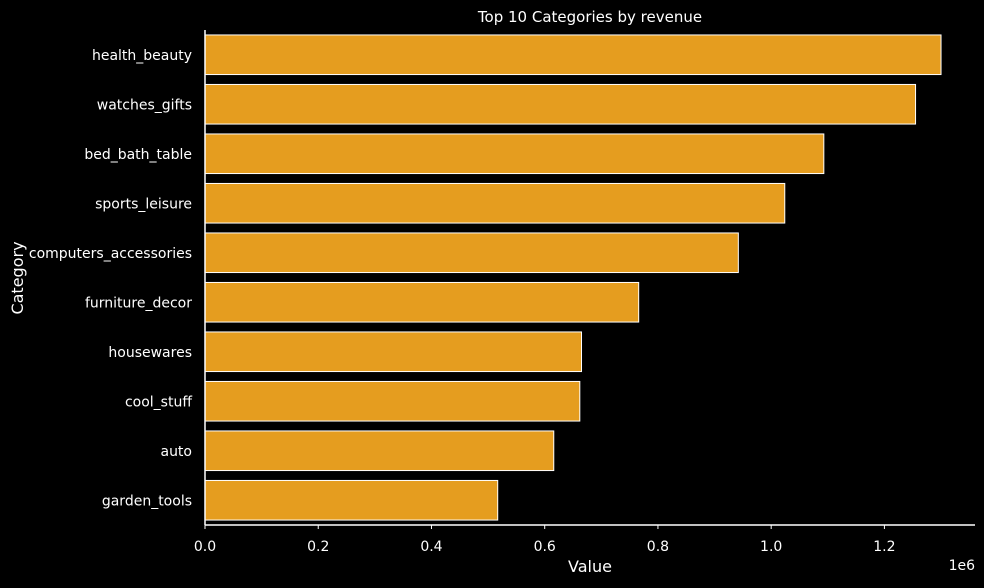 The image size is (984, 588). I want to click on category-label: bed_bath_table, so click(138, 155).